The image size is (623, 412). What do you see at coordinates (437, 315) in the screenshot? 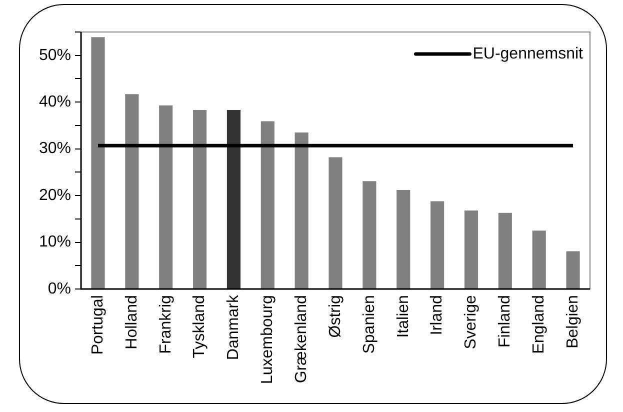
I see `x-tick-label: Irland` at bounding box center [437, 315].